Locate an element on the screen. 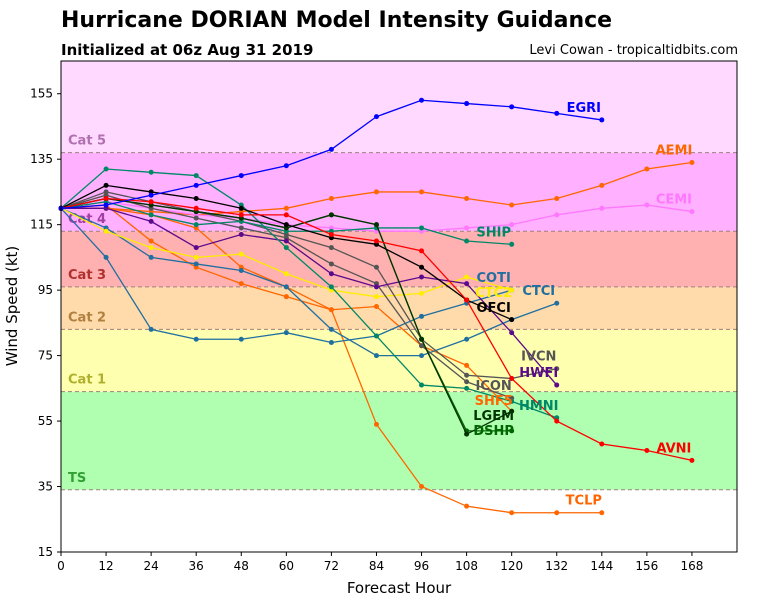  series-label: AVNI is located at coordinates (673, 448).